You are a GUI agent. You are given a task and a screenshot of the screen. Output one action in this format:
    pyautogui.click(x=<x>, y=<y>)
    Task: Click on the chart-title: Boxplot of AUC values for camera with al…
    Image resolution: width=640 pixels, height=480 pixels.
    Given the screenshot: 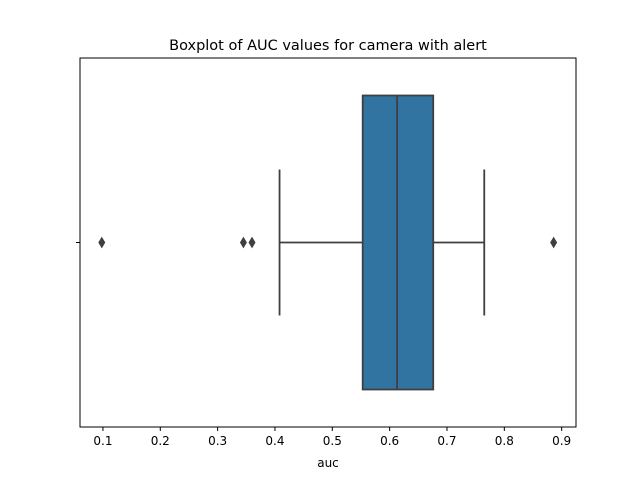 What is the action you would take?
    pyautogui.click(x=328, y=46)
    